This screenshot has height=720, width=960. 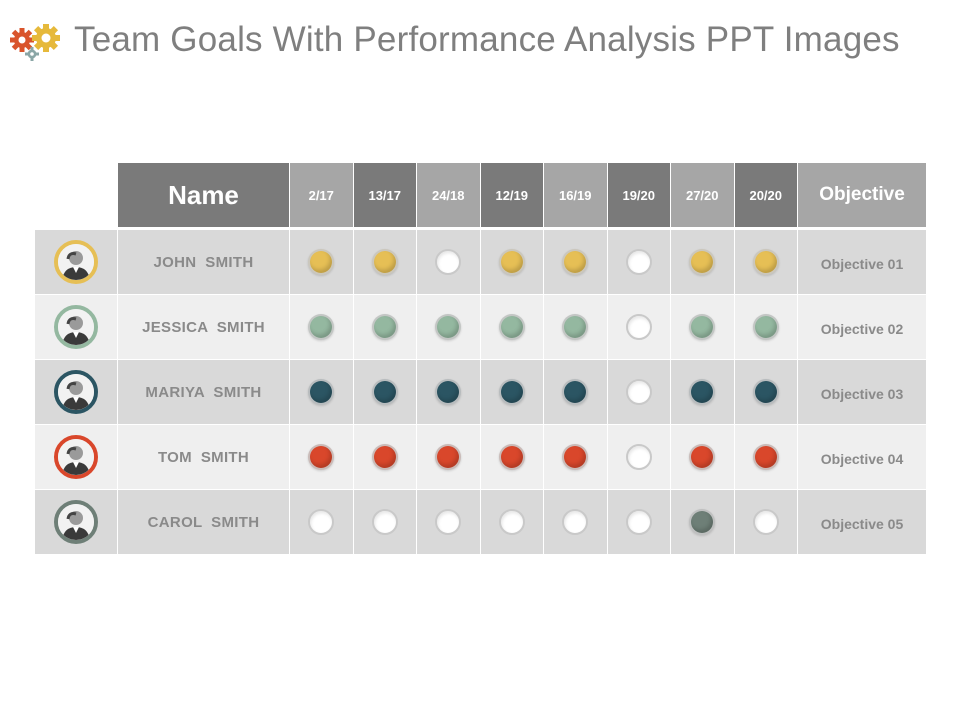 I want to click on date-header: 2/17, so click(x=321, y=195).